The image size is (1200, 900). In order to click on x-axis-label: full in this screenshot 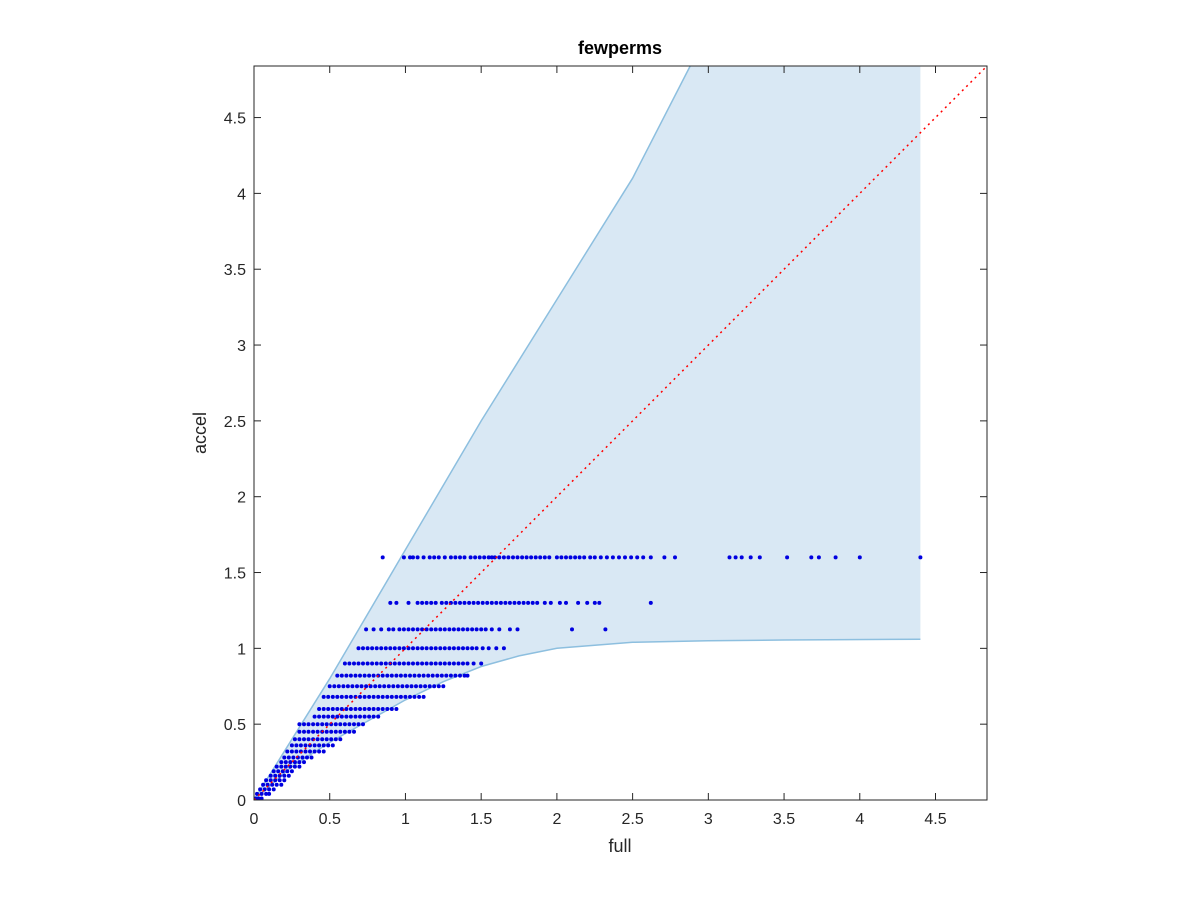, I will do `click(619, 846)`.